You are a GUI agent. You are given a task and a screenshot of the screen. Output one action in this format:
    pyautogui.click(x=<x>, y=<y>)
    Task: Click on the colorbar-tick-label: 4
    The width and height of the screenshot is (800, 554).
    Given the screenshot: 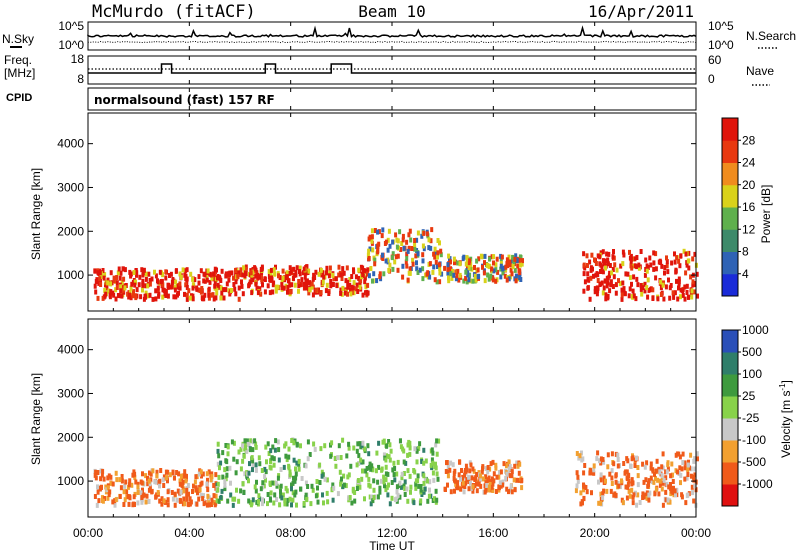 What is the action you would take?
    pyautogui.click(x=745, y=274)
    